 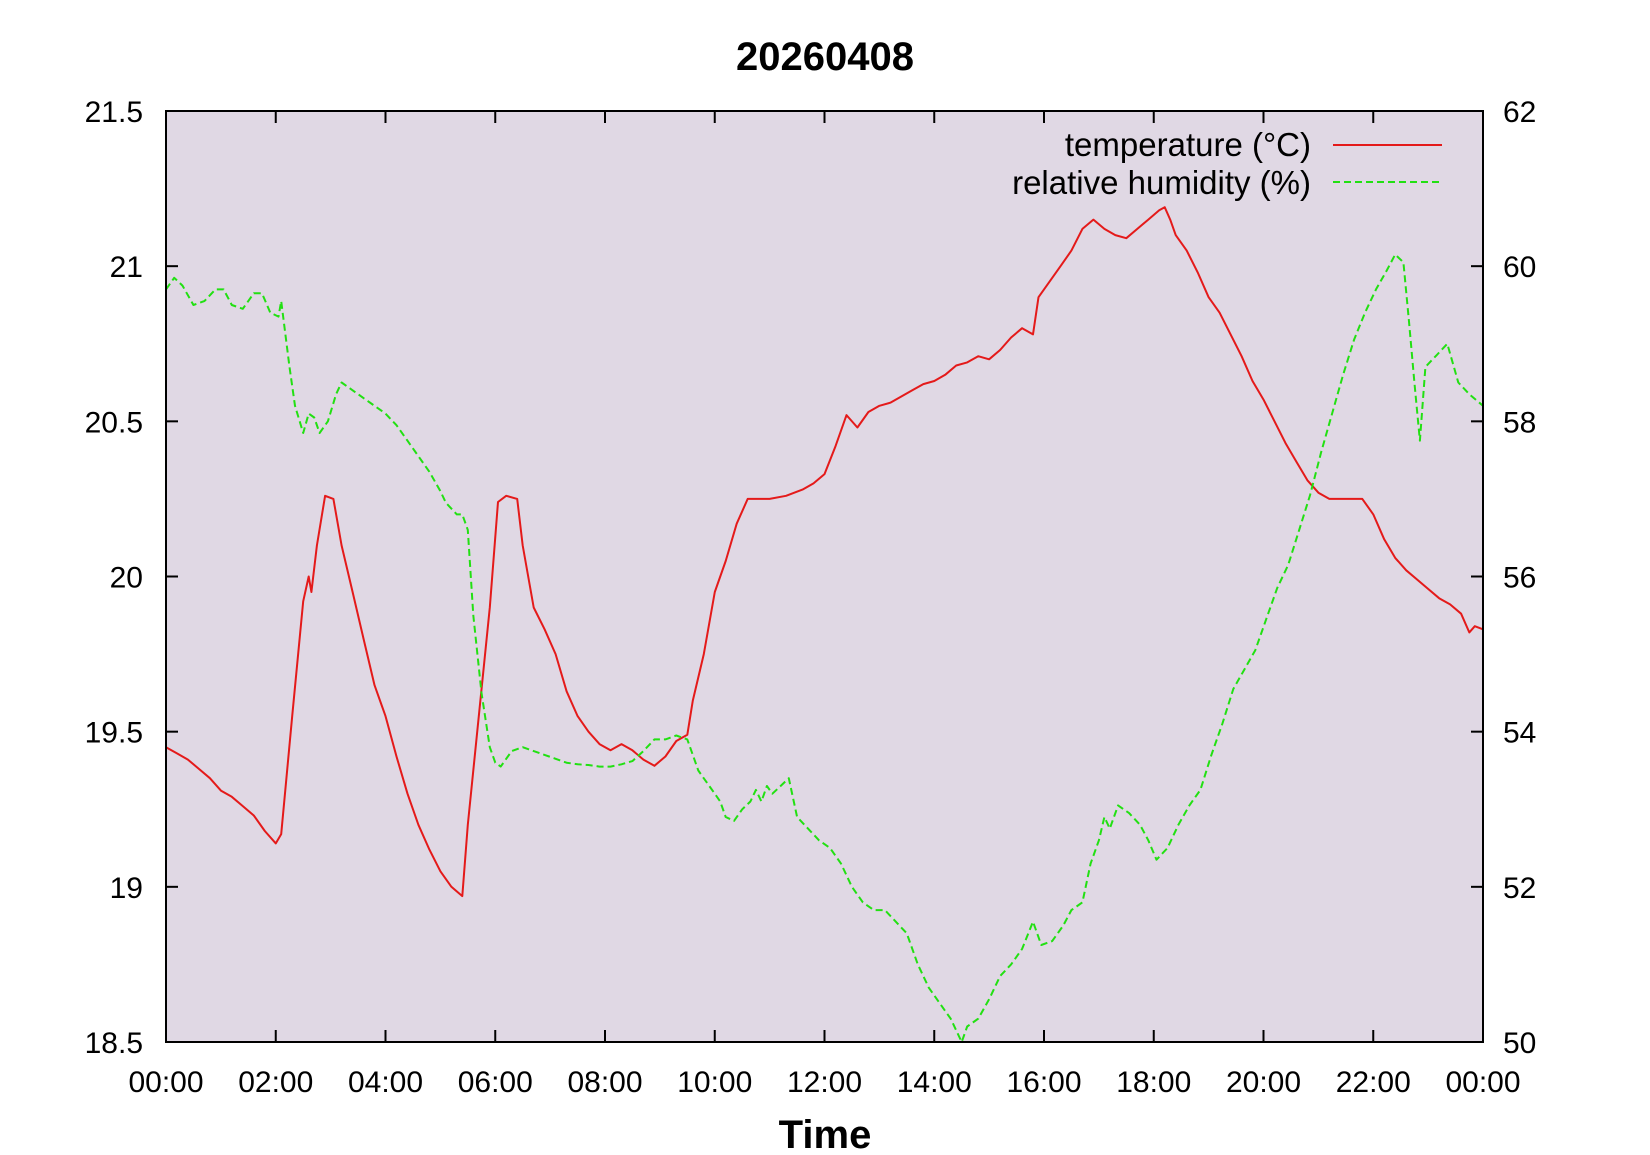 What do you see at coordinates (126, 267) in the screenshot?
I see `y-tick-label: 21` at bounding box center [126, 267].